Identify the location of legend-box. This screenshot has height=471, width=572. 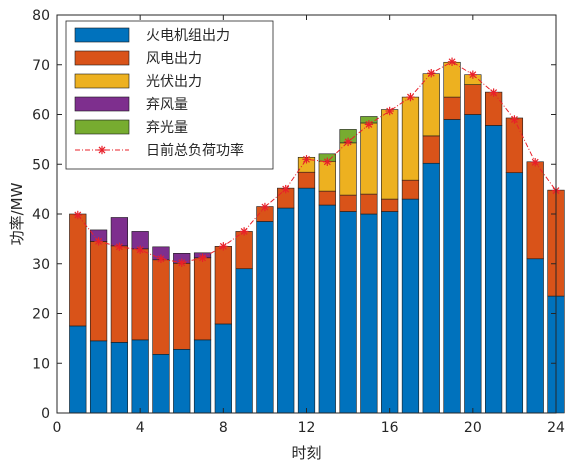
(169, 95).